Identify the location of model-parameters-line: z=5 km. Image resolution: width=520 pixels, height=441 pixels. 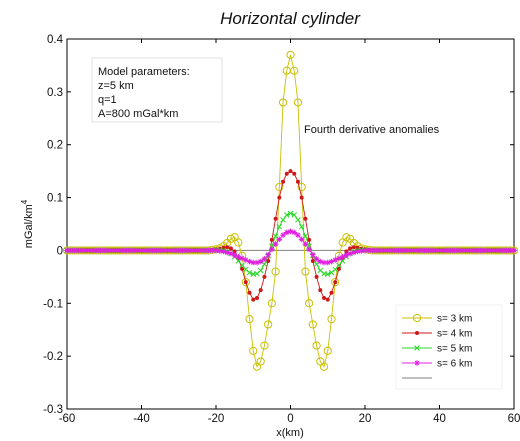
(116, 86).